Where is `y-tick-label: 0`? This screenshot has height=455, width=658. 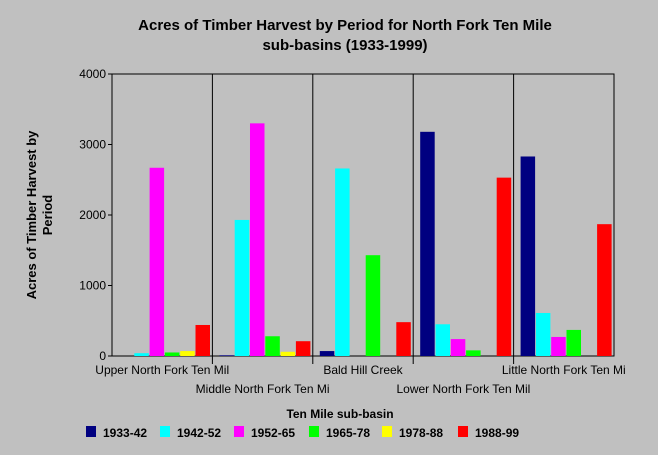
y-tick-label: 0 is located at coordinates (102, 356).